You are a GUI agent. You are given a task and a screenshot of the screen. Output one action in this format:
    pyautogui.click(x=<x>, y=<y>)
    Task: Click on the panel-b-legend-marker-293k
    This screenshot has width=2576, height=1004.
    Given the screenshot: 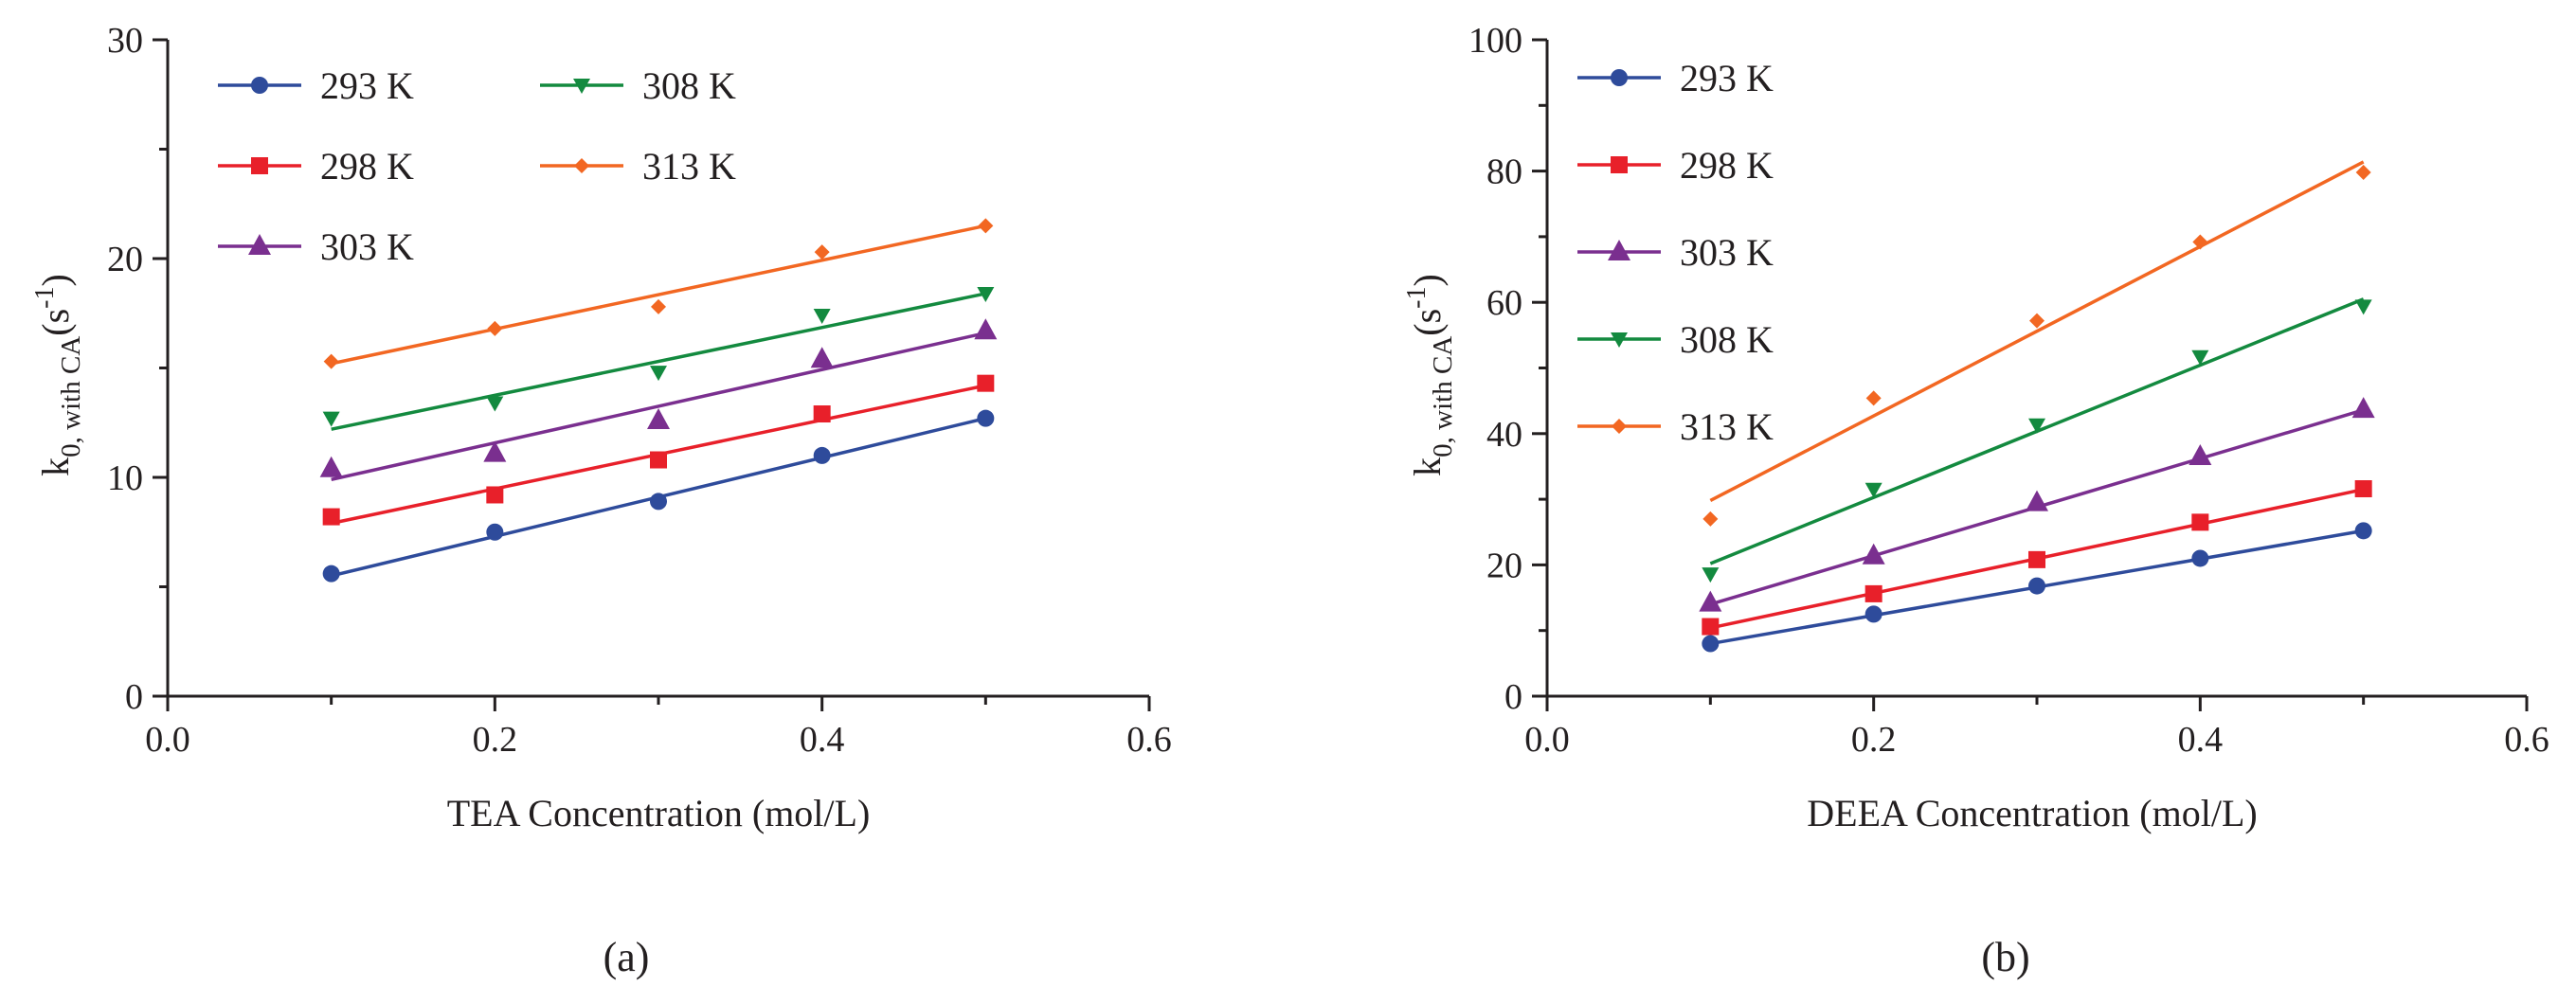 What is the action you would take?
    pyautogui.click(x=1619, y=77)
    